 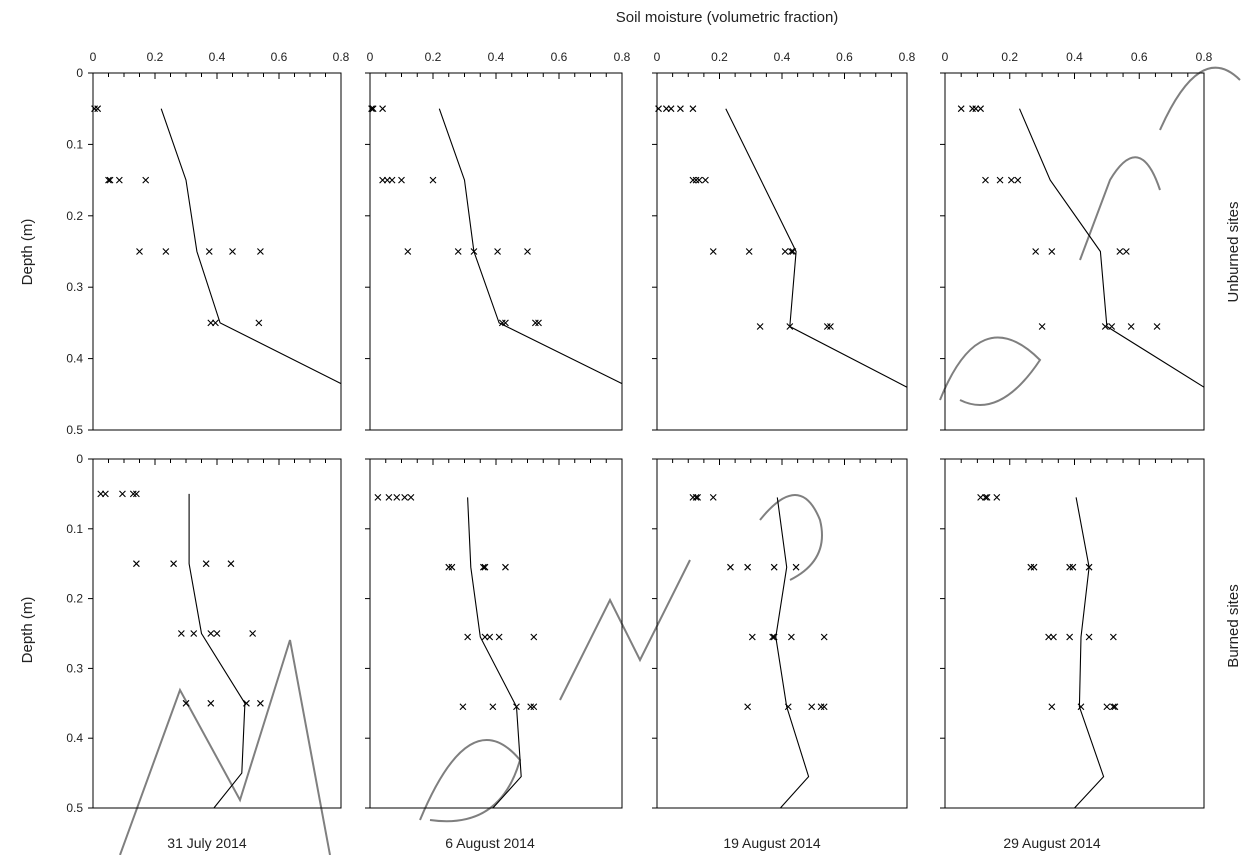 What do you see at coordinates (74, 287) in the screenshot?
I see `y-tick-label: 0.3` at bounding box center [74, 287].